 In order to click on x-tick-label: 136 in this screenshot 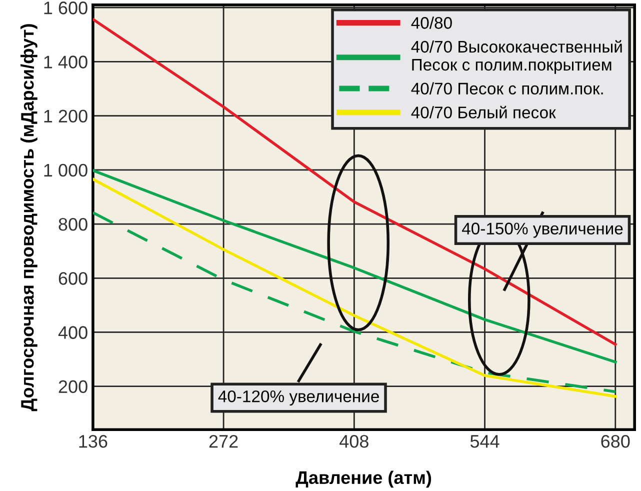, I will do `click(93, 441)`.